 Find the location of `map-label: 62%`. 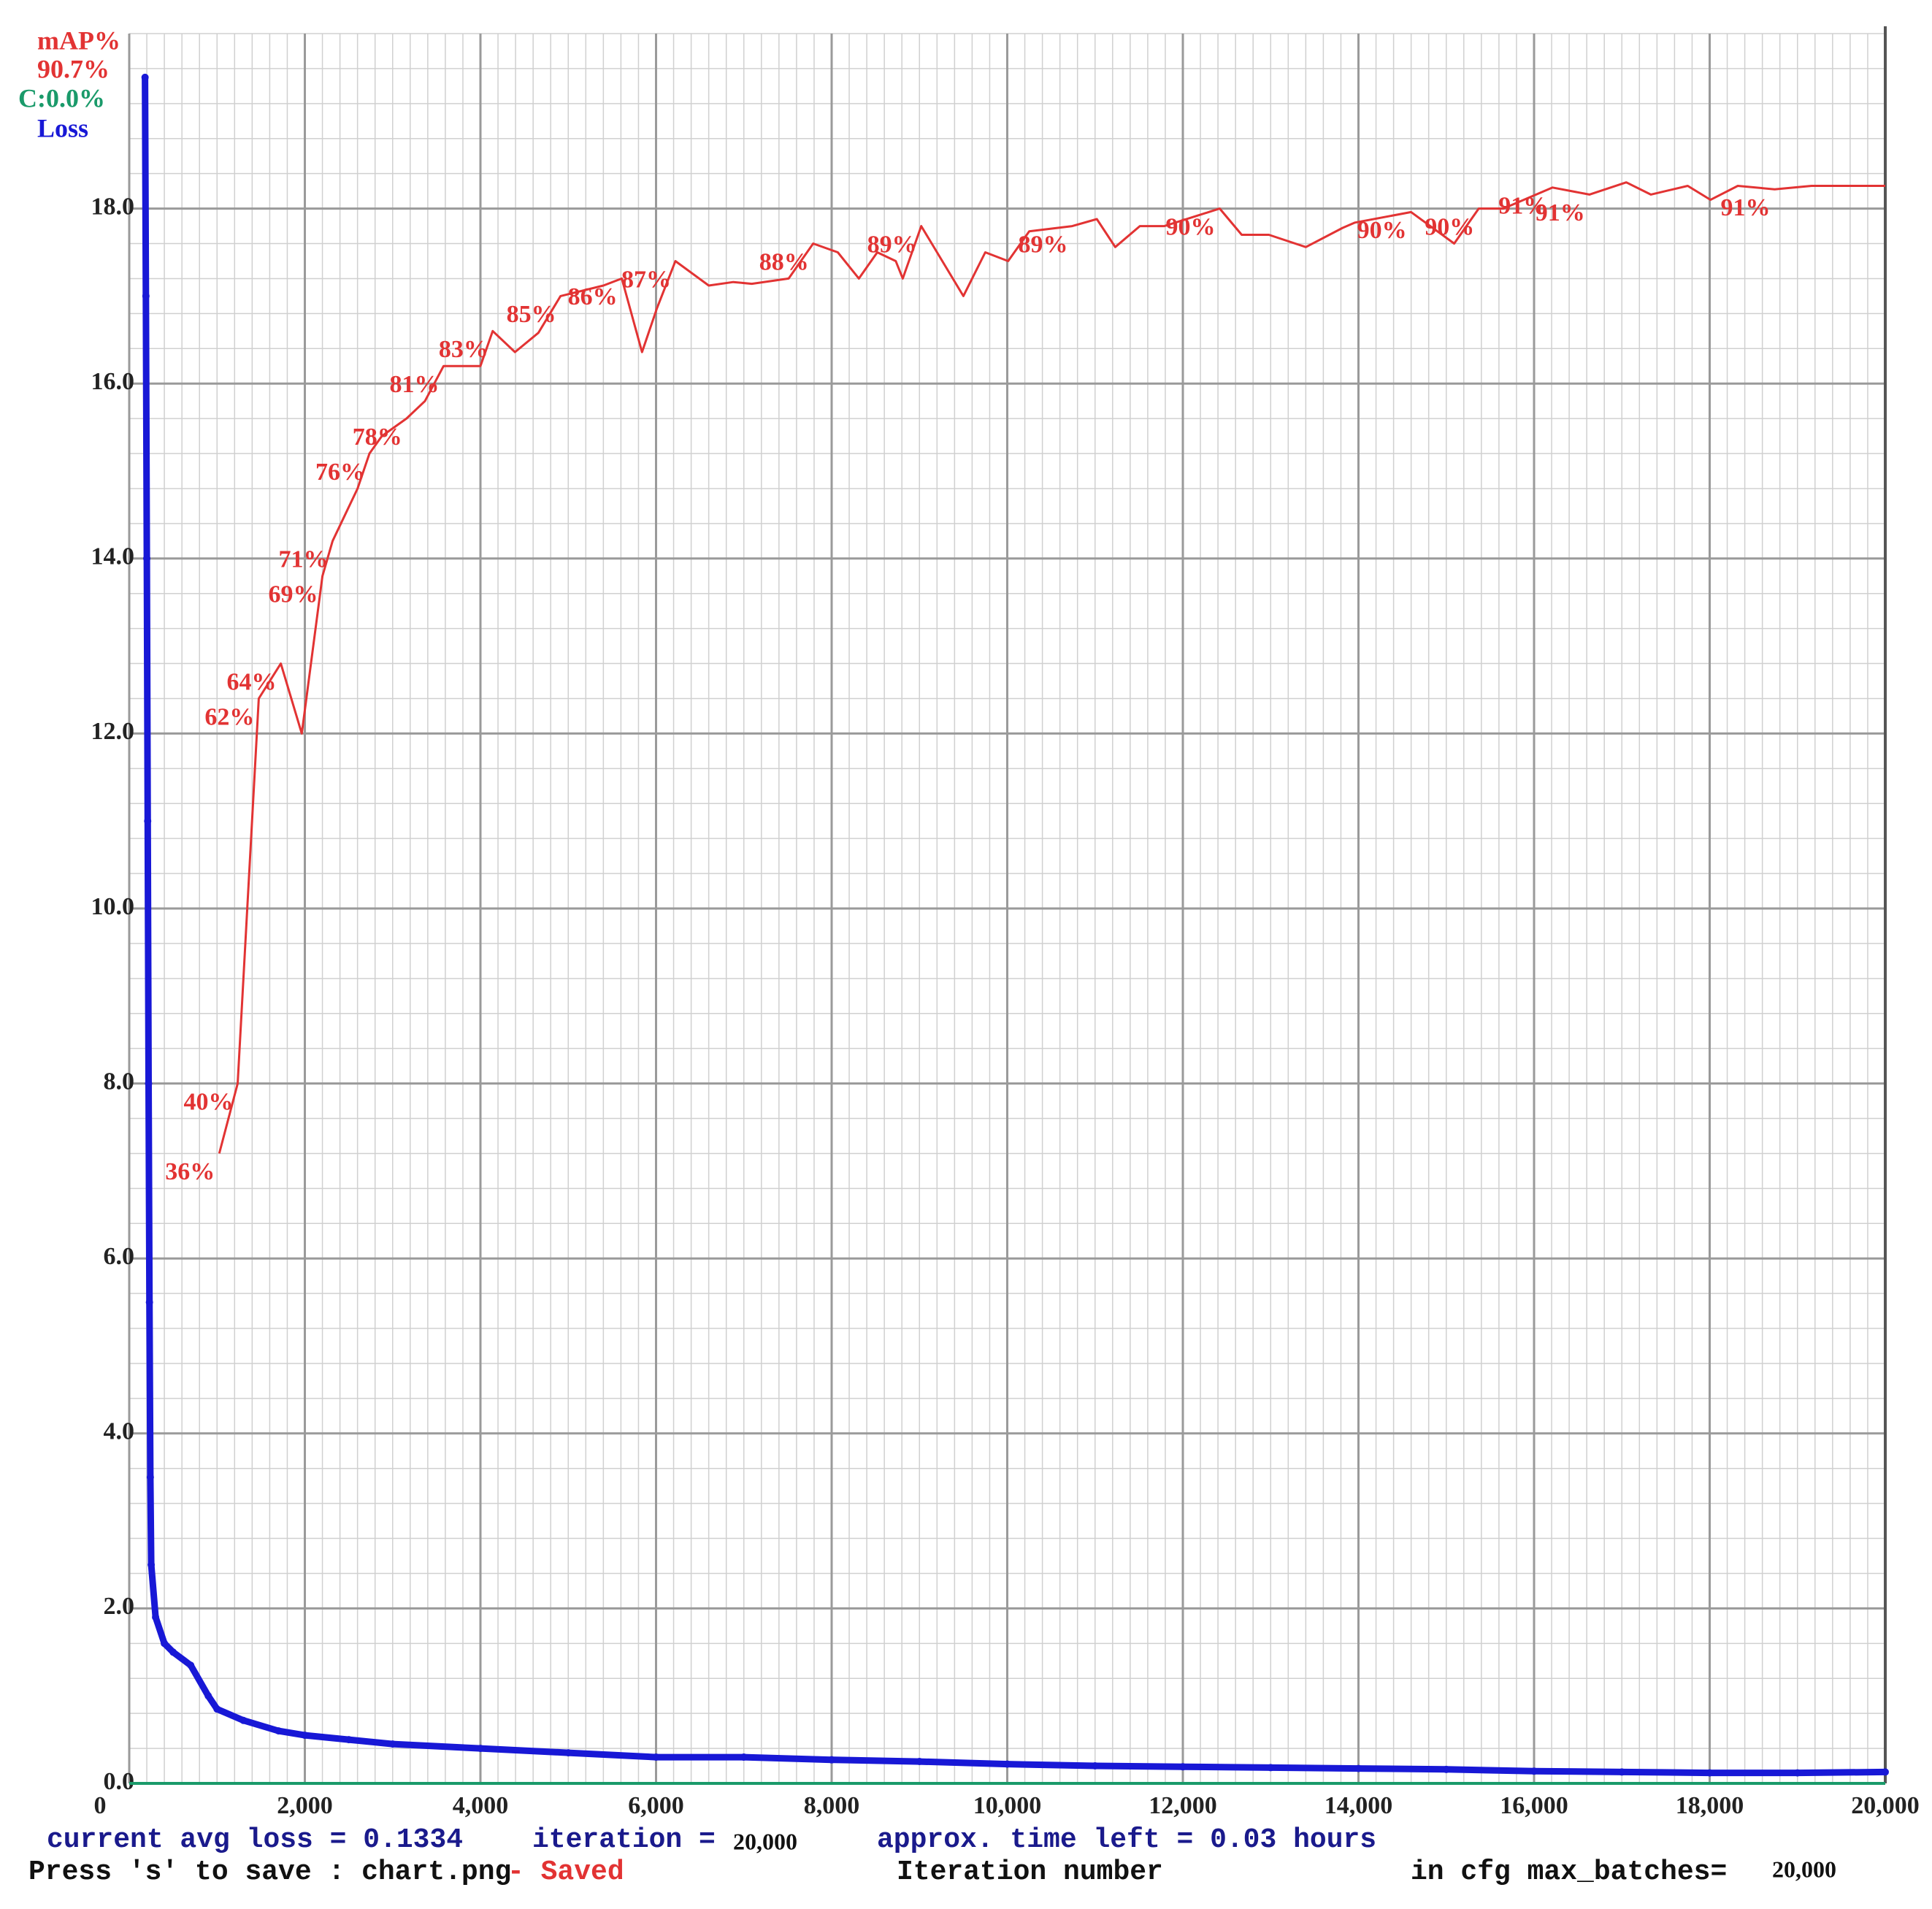

map-label: 62% is located at coordinates (229, 717).